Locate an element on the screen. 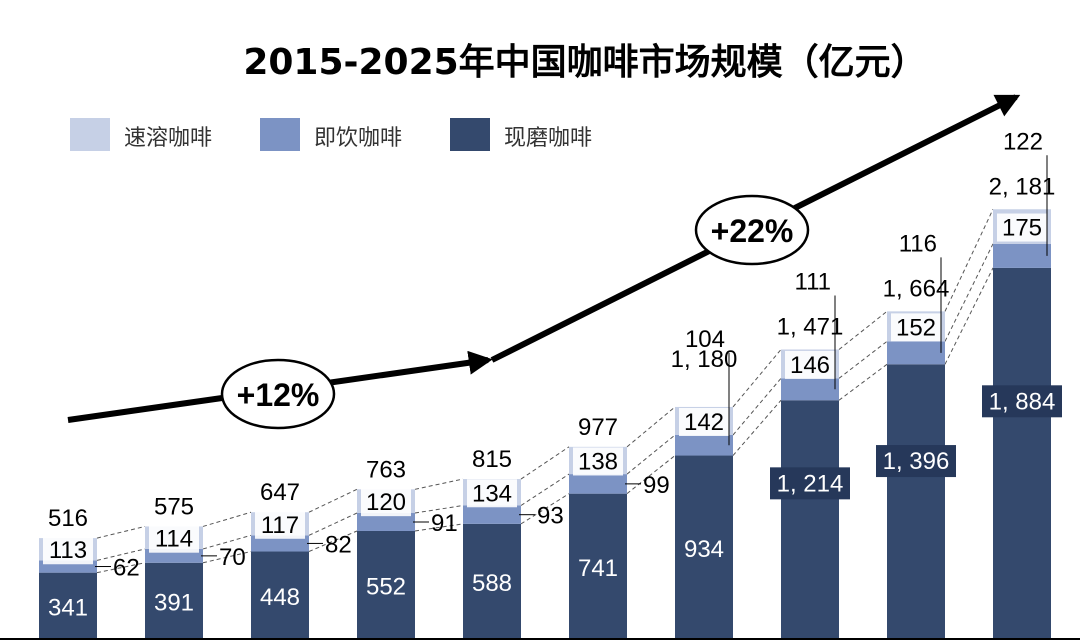 Image resolution: width=1080 pixels, height=642 pixels. label-rtd-4: 93 is located at coordinates (550, 516).